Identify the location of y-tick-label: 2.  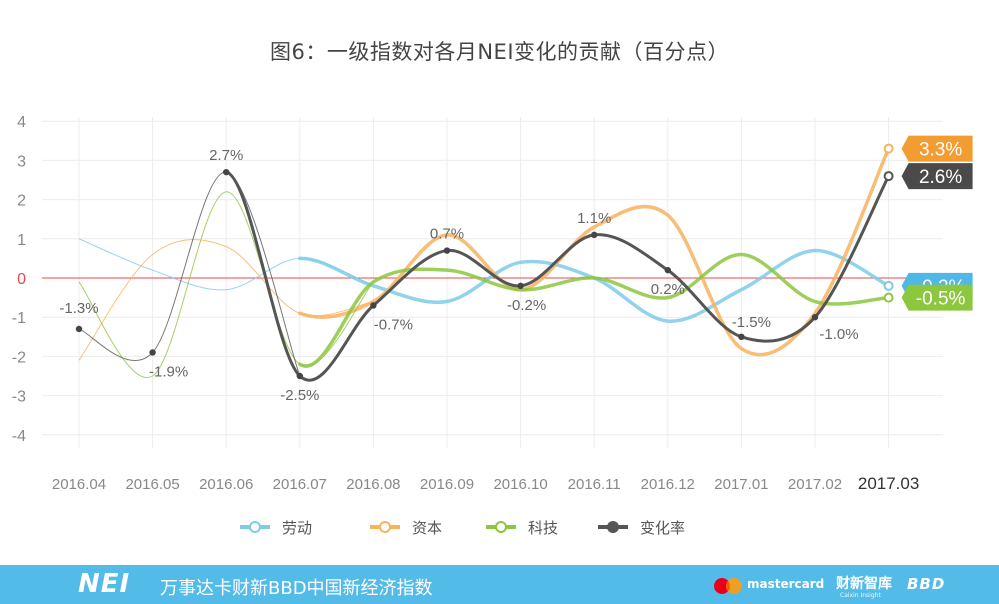
(21, 201).